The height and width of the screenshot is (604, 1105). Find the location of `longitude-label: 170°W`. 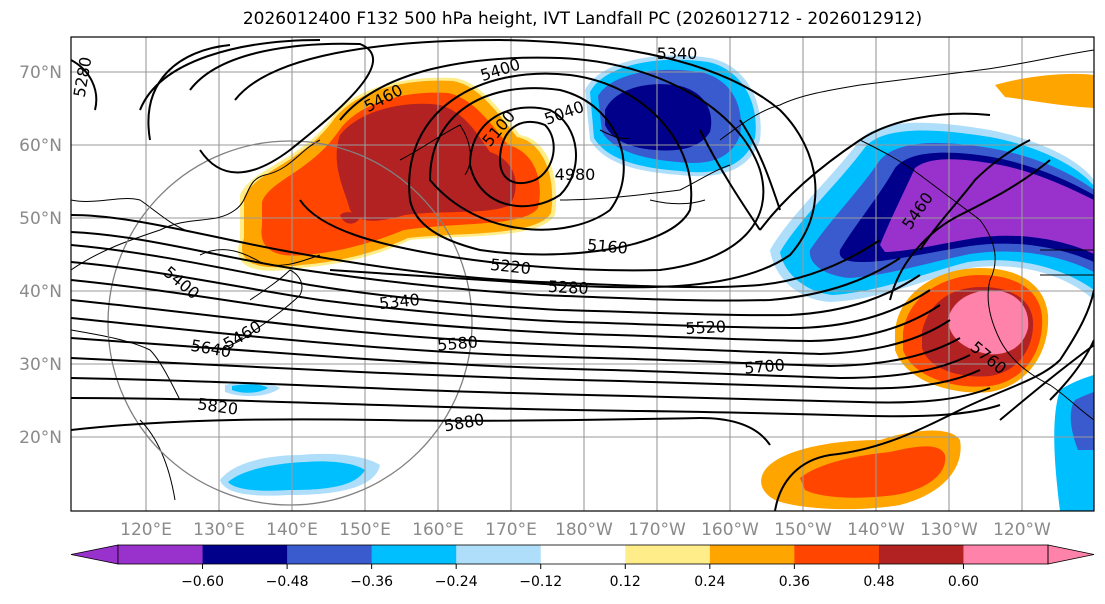

longitude-label: 170°W is located at coordinates (657, 530).